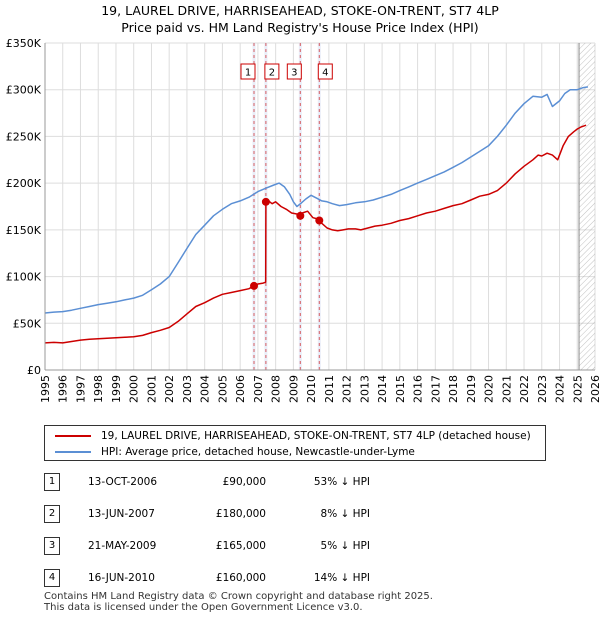  I want to click on sale-date: 21-MAY-2009, so click(122, 546).